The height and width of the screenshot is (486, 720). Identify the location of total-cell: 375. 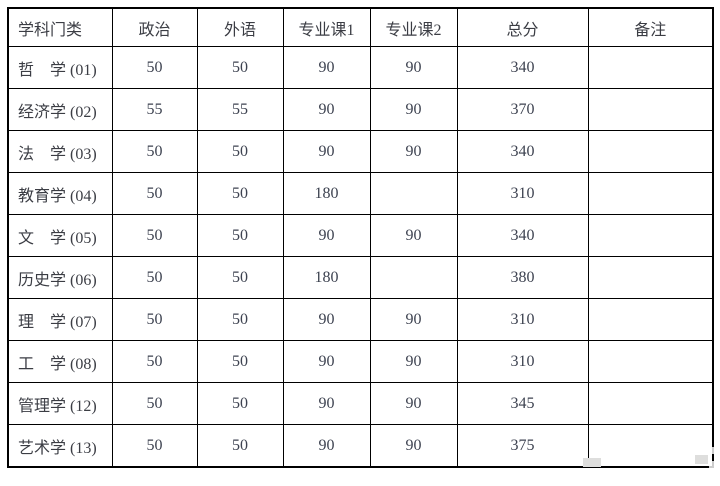
(522, 446).